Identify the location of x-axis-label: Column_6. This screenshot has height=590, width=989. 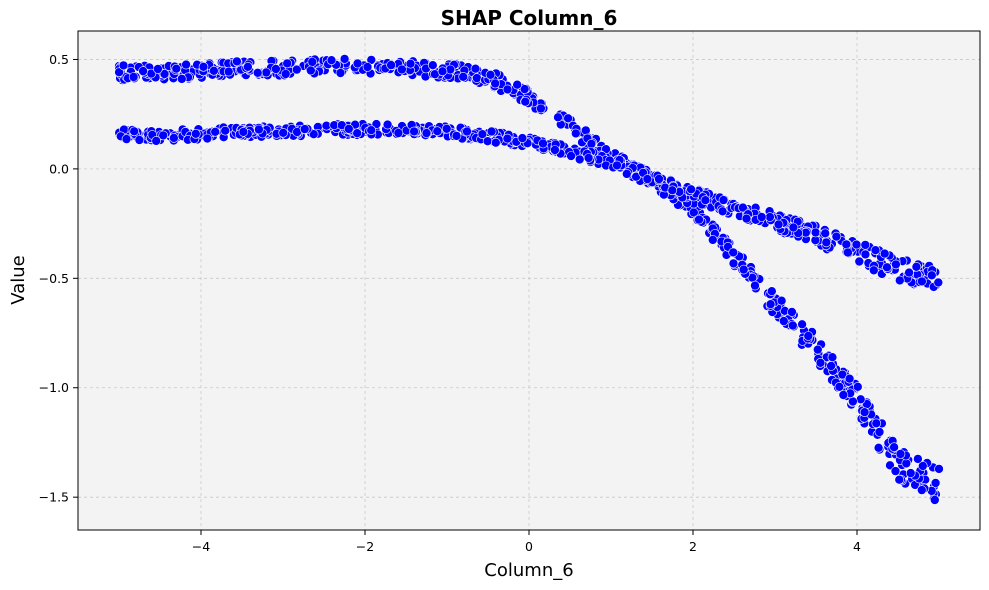
(528, 570).